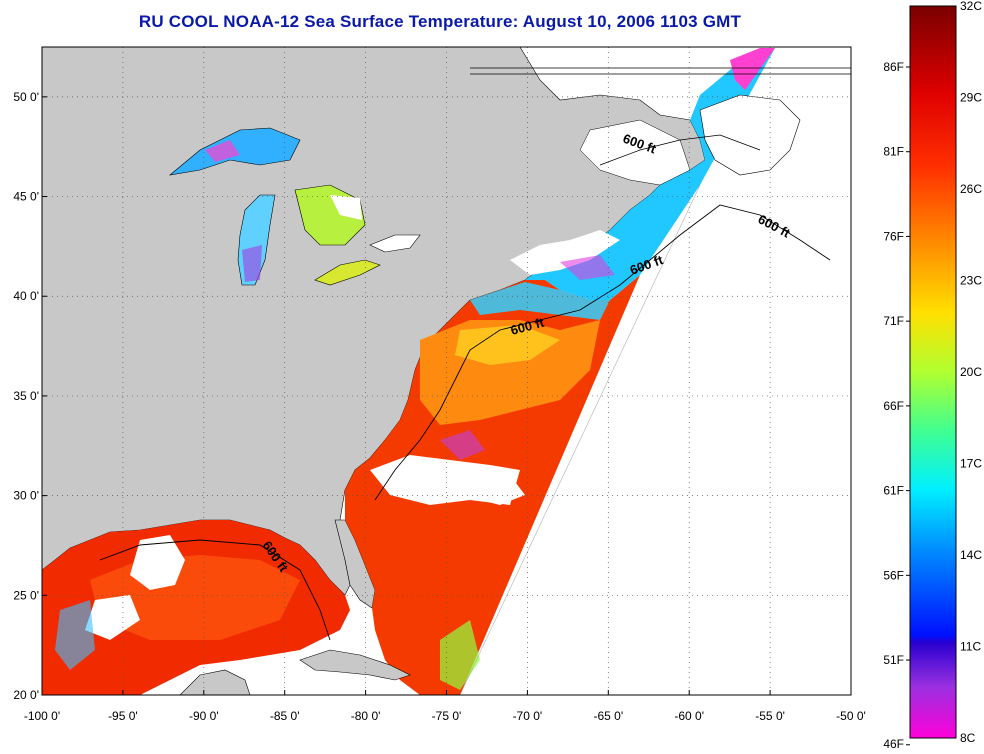  What do you see at coordinates (851, 716) in the screenshot?
I see `lon-tick-label: -50 0'` at bounding box center [851, 716].